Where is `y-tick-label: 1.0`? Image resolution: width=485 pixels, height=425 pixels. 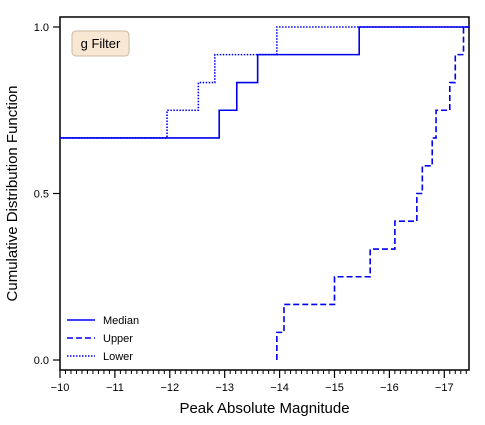
y-tick-label: 1.0 is located at coordinates (41, 28).